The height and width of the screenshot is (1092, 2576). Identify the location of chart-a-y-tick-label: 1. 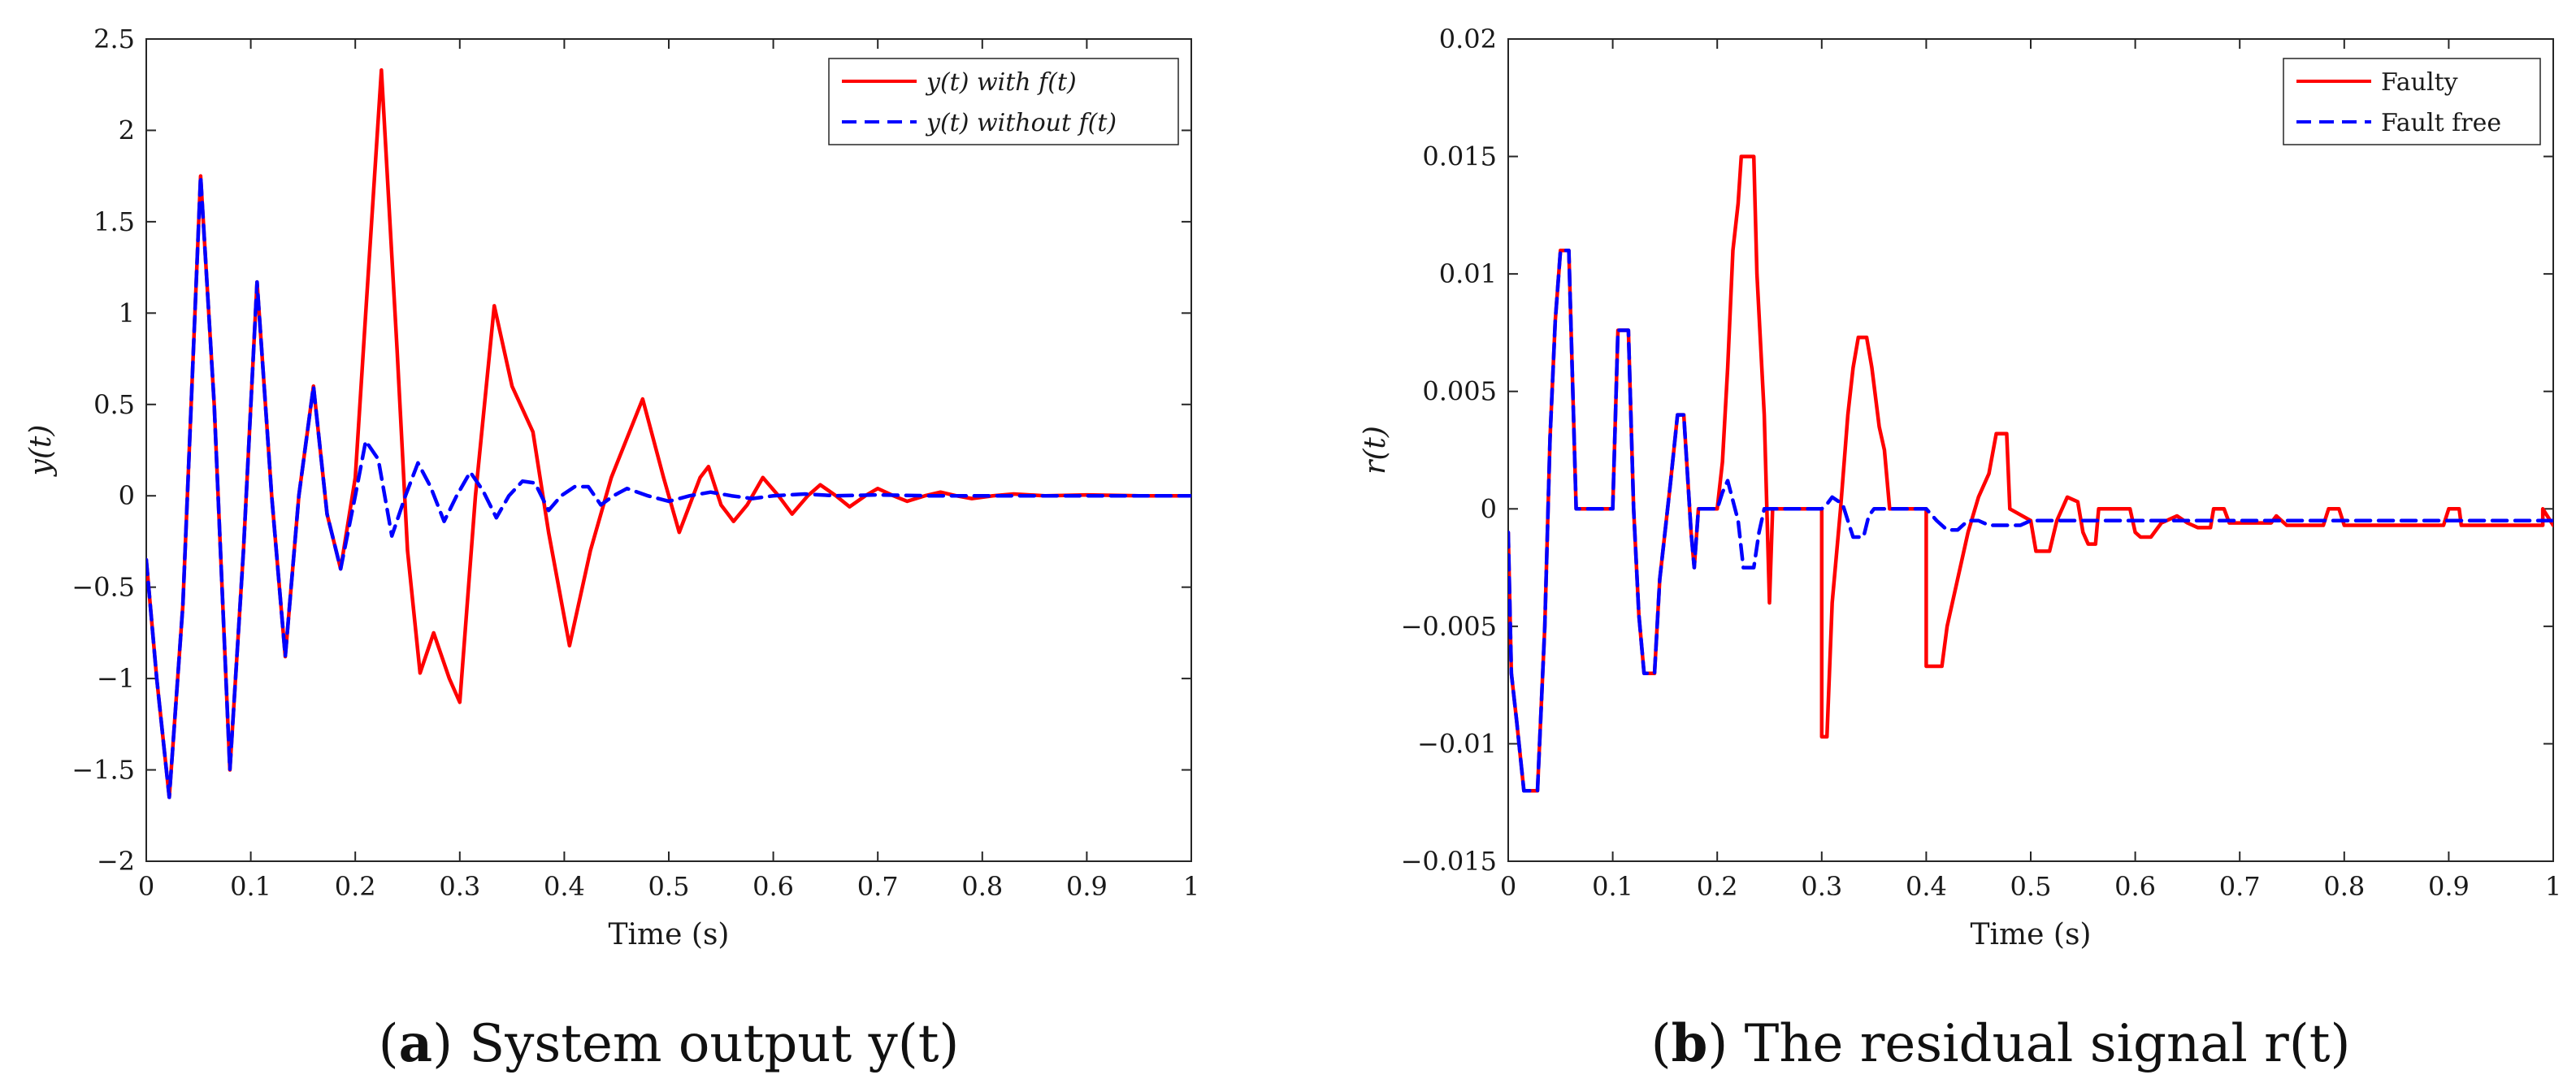
(127, 312).